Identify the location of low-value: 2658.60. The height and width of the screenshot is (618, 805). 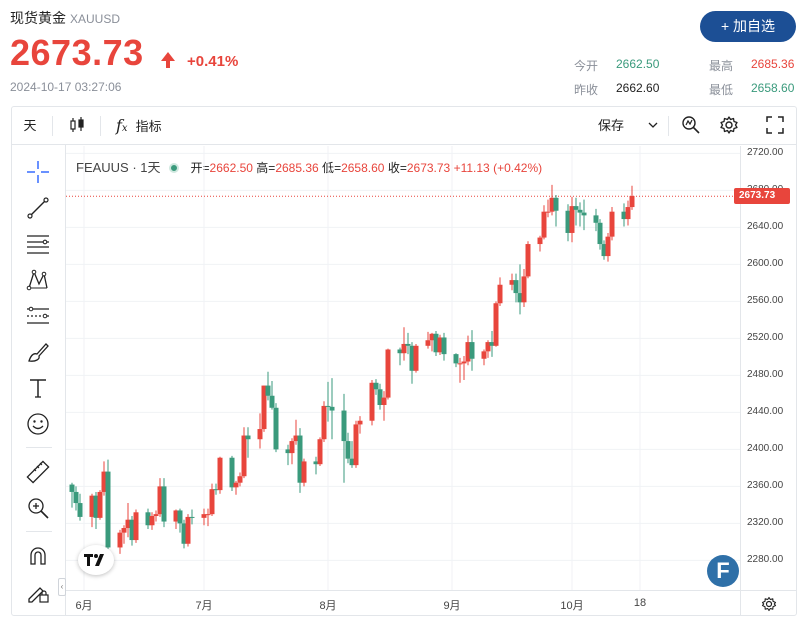
(773, 88).